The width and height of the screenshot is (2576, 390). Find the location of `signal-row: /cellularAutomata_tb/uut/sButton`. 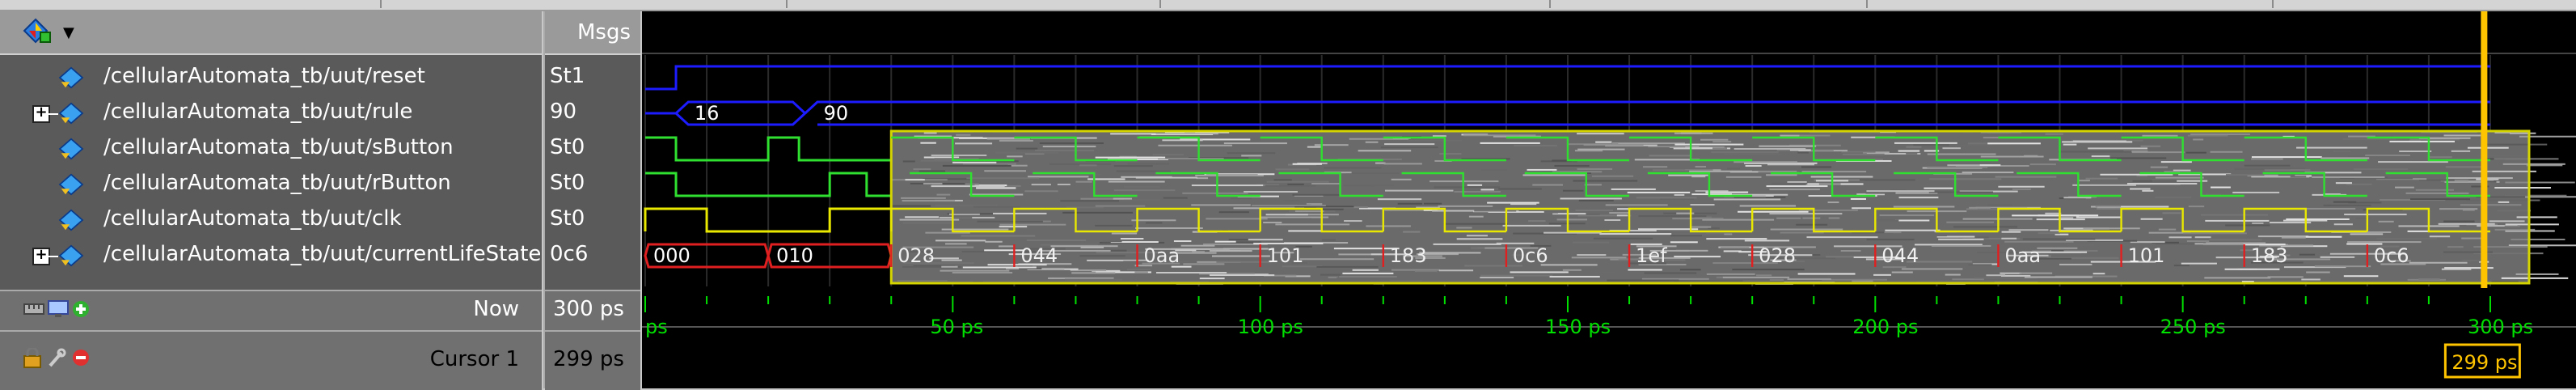

signal-row: /cellularAutomata_tb/uut/sButton is located at coordinates (271, 149).